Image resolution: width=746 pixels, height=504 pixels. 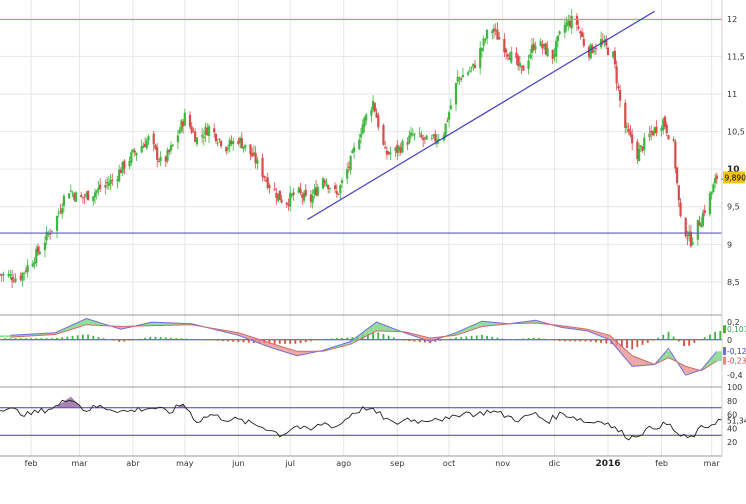 What do you see at coordinates (133, 463) in the screenshot?
I see `x-tick-label-2: abr` at bounding box center [133, 463].